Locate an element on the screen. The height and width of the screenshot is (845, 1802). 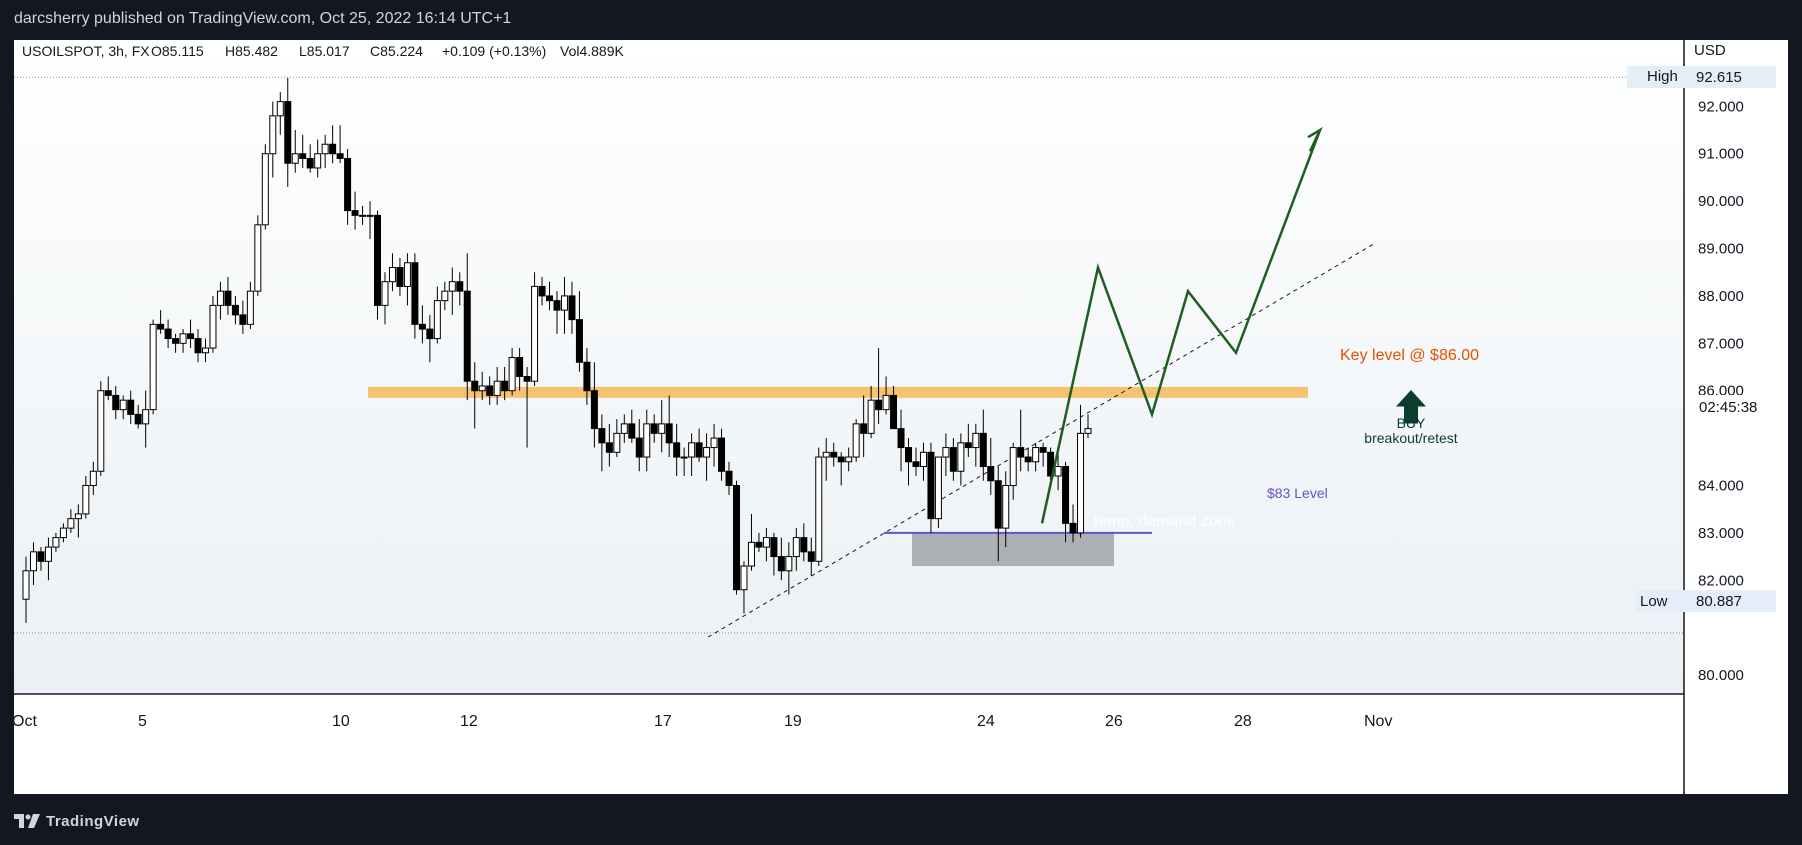
low-label-box is located at coordinates (1661, 601).